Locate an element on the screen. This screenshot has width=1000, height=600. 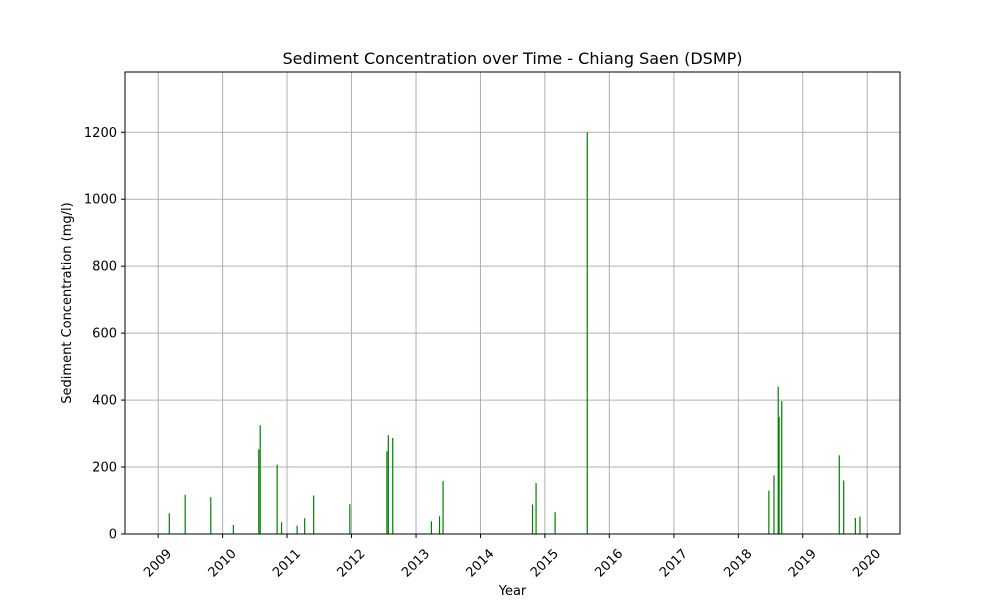
y-tick-label: 1000 is located at coordinates (100, 200).